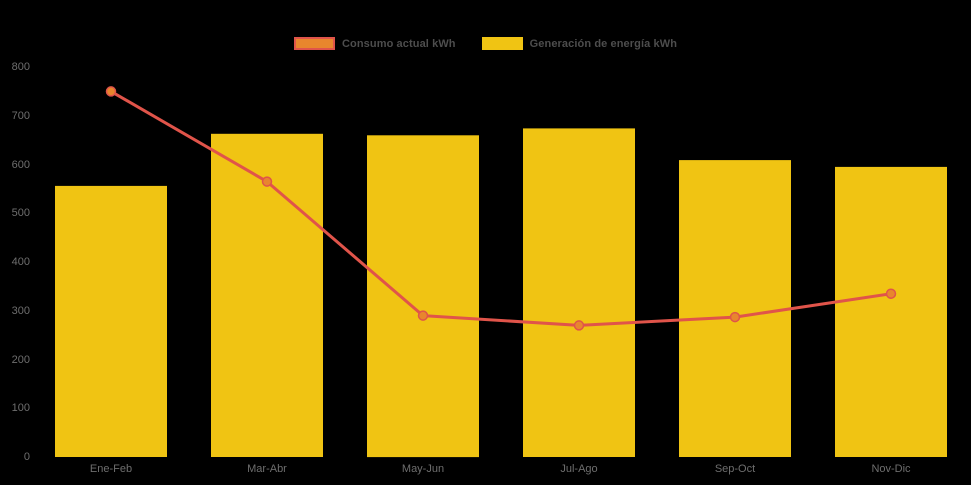 This screenshot has width=971, height=485. What do you see at coordinates (603, 43) in the screenshot?
I see `legend-label-generacion-energia: Generación de energía kWh` at bounding box center [603, 43].